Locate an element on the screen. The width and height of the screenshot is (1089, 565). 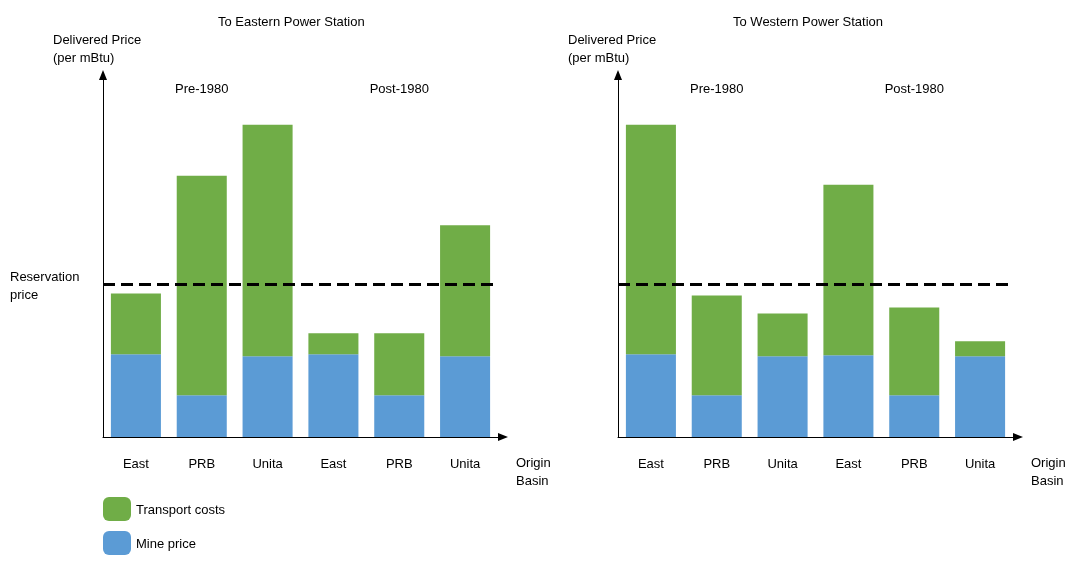
legend-label: Mine price is located at coordinates (166, 543).